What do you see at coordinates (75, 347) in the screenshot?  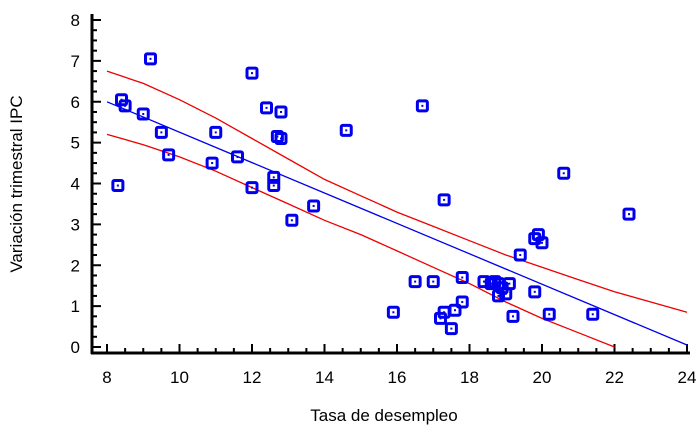 I see `y-tick-label: 0` at bounding box center [75, 347].